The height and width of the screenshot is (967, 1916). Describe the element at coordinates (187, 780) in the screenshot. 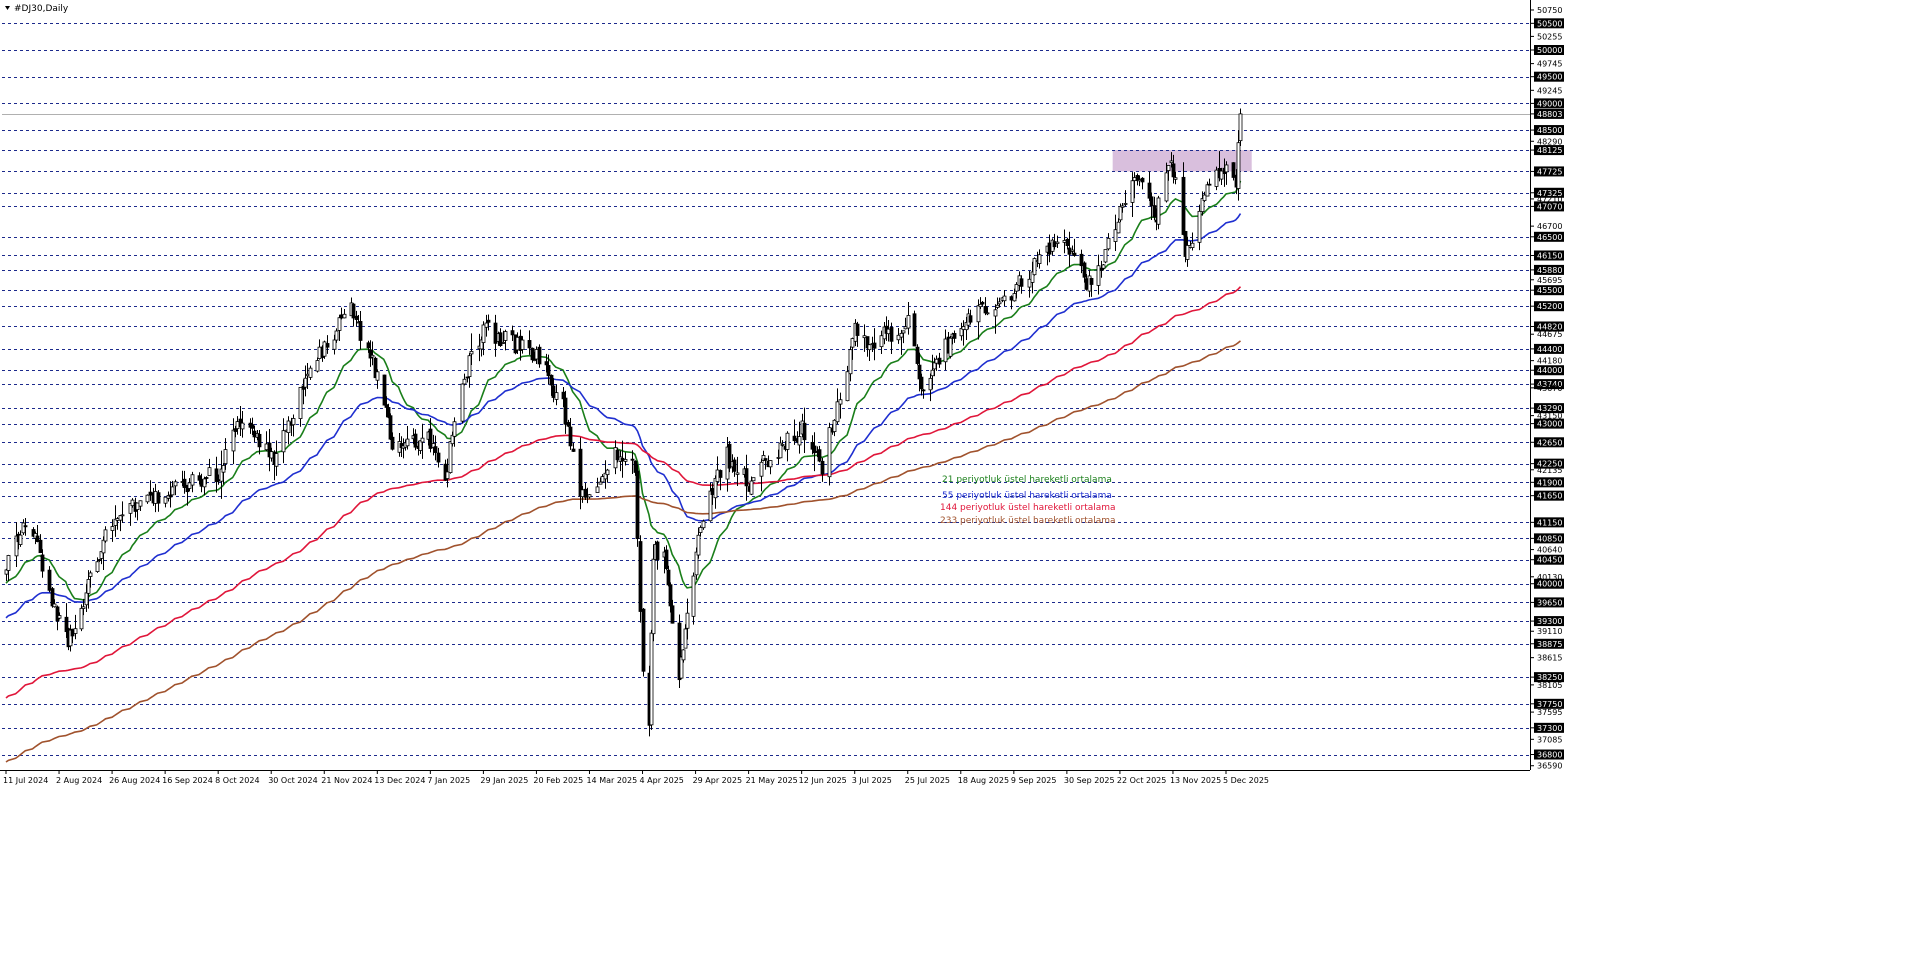

I see `date-axis-label: 16 Sep 2024` at that location.